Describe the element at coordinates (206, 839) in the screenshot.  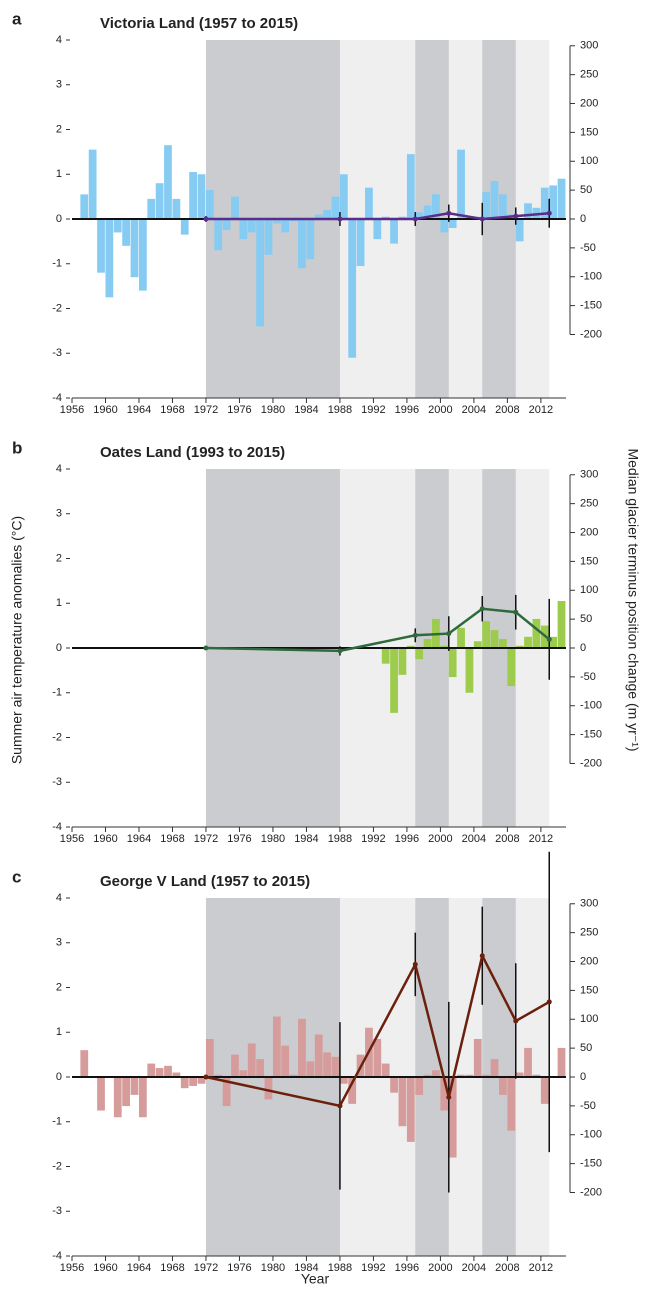
I see `x-tick-label: 1972` at that location.